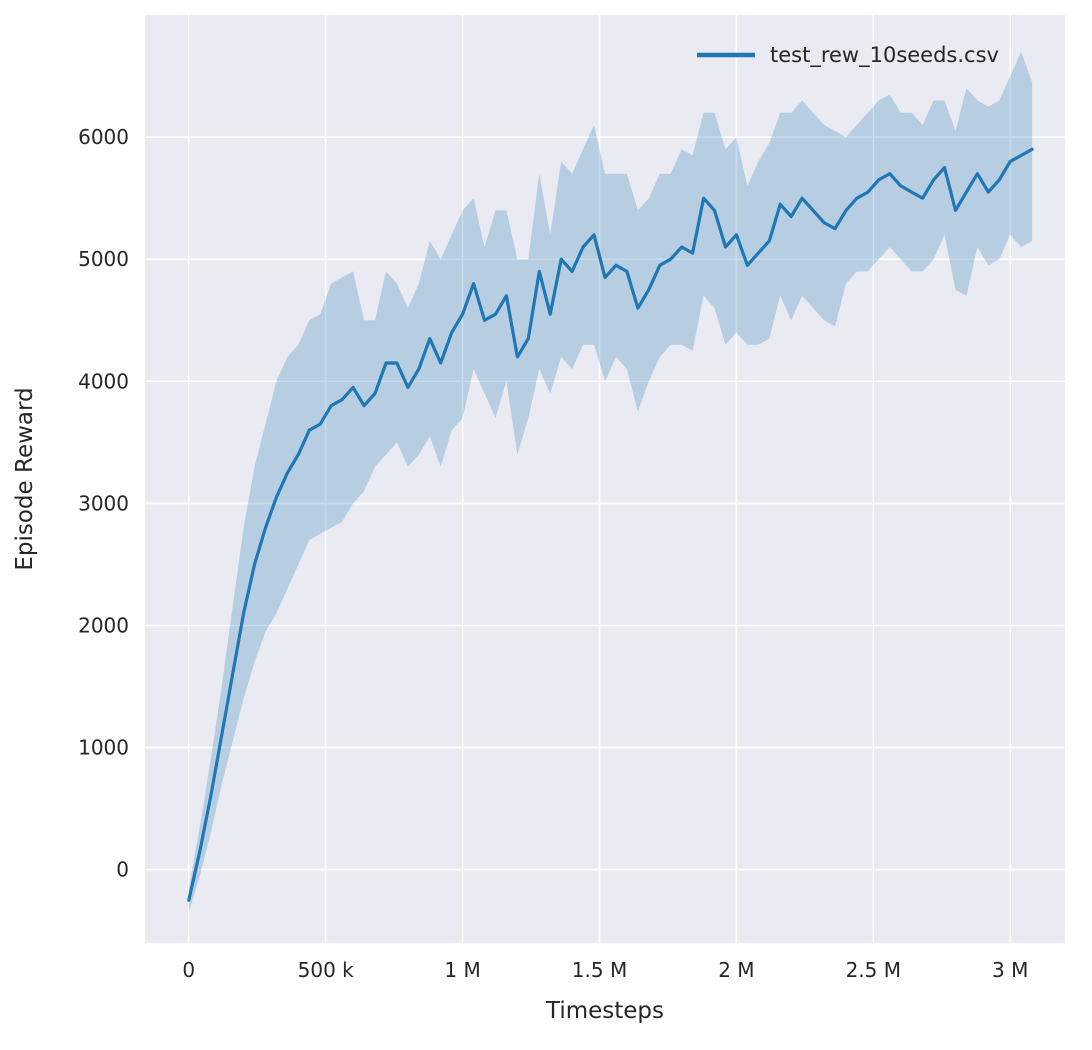 This screenshot has width=1092, height=1050. I want to click on x-tick-label: 1 M, so click(462, 970).